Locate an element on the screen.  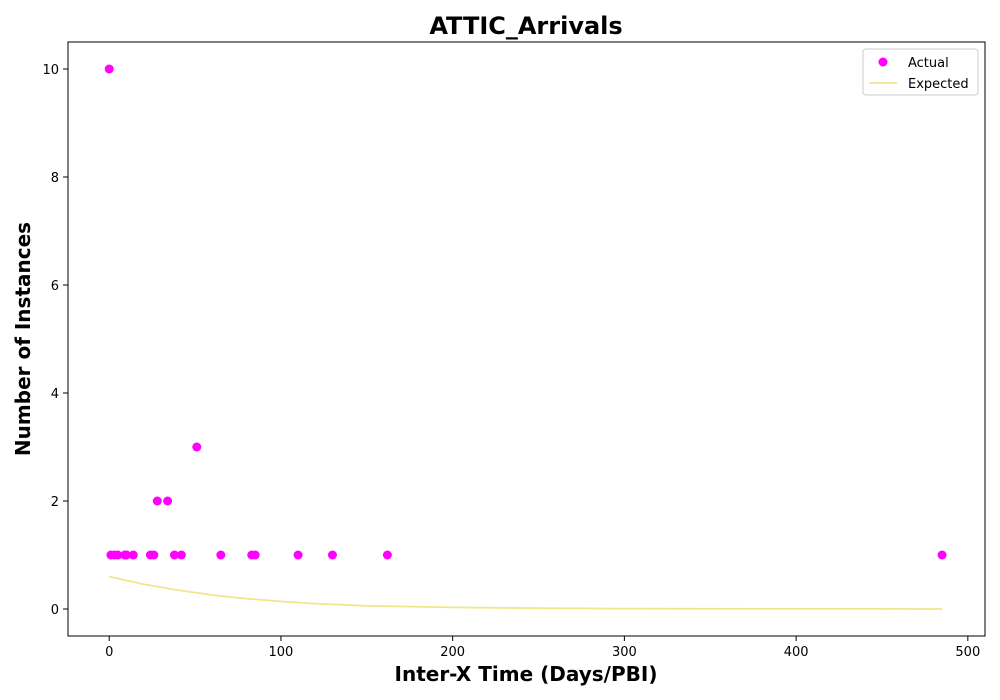
y-tick-label: 6 is located at coordinates (55, 286).